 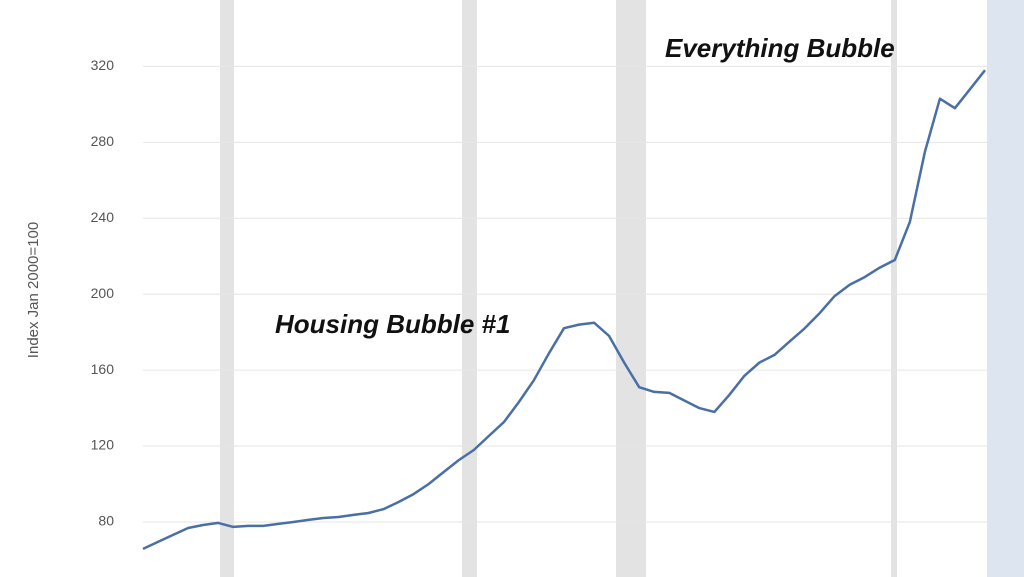 What do you see at coordinates (780, 48) in the screenshot?
I see `annotation: Everything Bubble` at bounding box center [780, 48].